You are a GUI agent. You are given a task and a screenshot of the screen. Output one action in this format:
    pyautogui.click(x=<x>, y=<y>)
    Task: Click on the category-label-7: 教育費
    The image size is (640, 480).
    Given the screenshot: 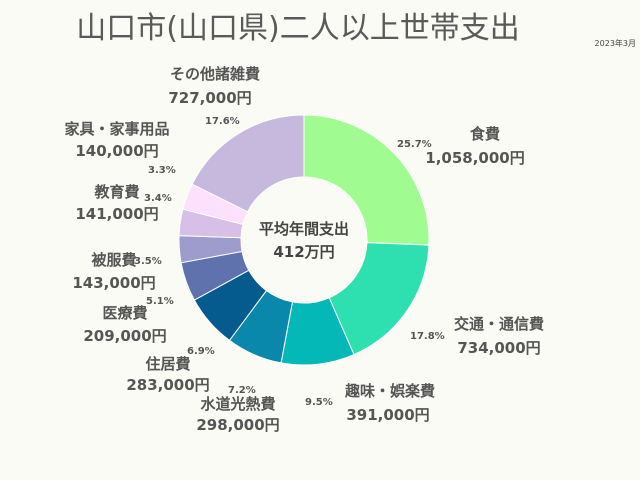 What is the action you would take?
    pyautogui.click(x=116, y=192)
    